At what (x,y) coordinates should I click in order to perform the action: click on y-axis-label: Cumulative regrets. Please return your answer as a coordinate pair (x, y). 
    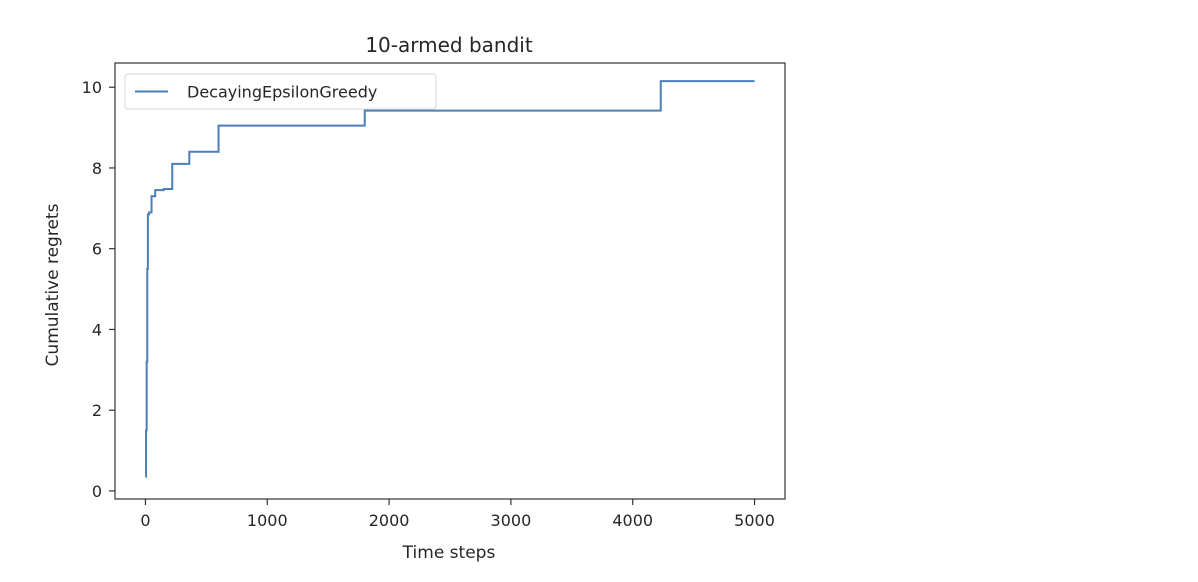
    Looking at the image, I should click on (53, 284).